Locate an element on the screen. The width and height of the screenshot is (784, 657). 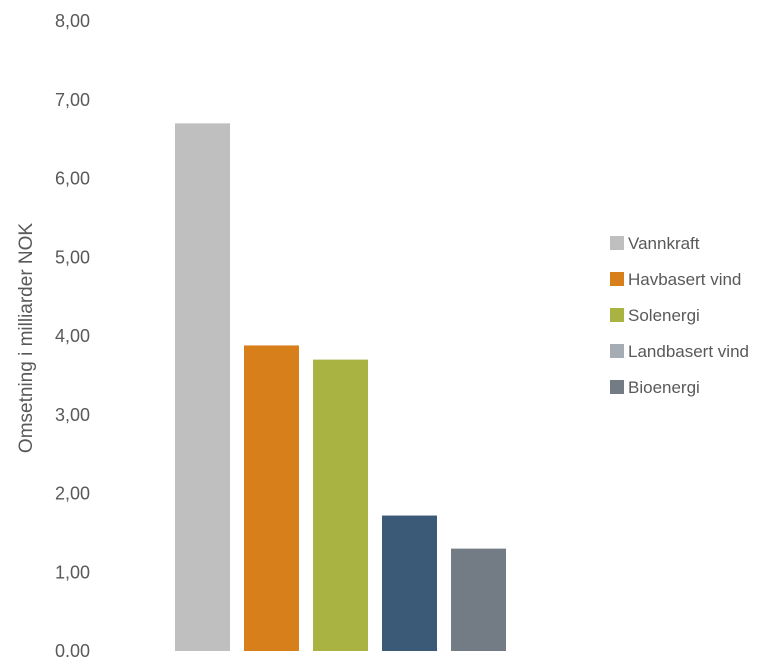
y-tick-label: 4,00 is located at coordinates (72, 336).